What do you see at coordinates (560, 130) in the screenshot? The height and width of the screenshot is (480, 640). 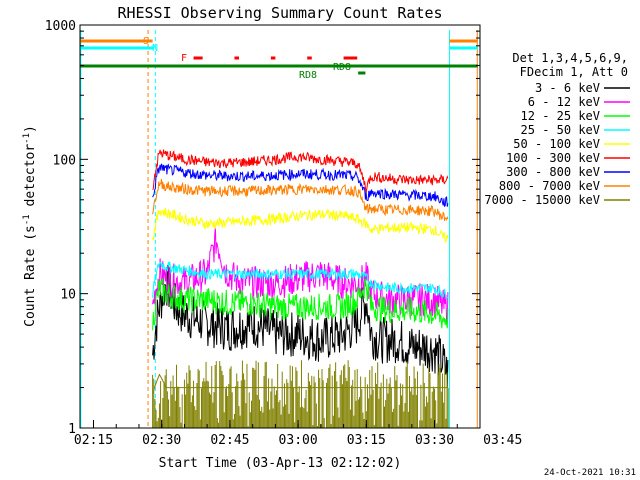 I see `legend-entry-label: 25 - 50 keV` at bounding box center [560, 130].